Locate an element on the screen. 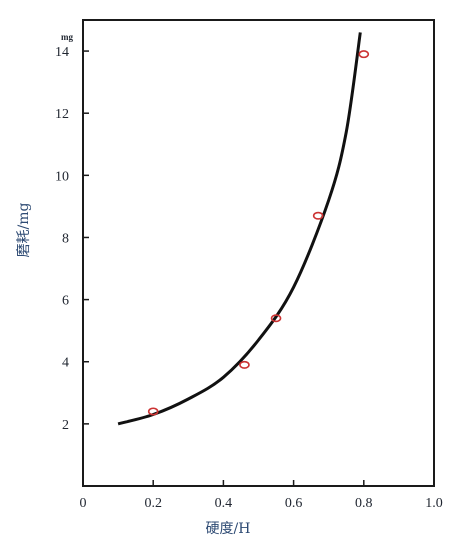 This screenshot has height=544, width=463. x-tick-label: 0 is located at coordinates (83, 503).